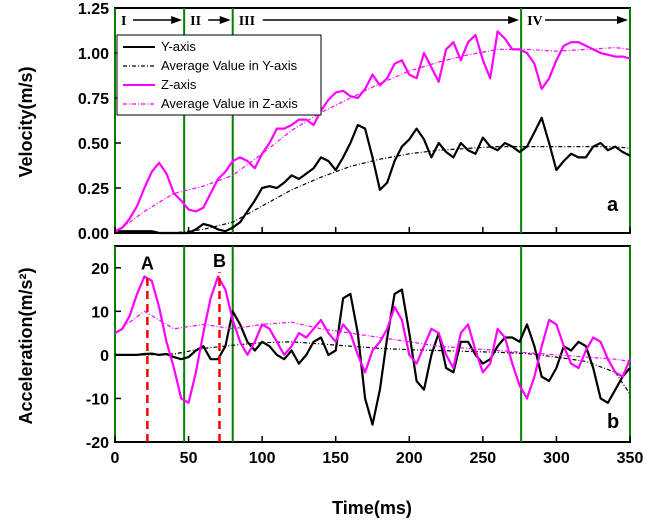  I want to click on x-tick-label-6: 300, so click(556, 458).